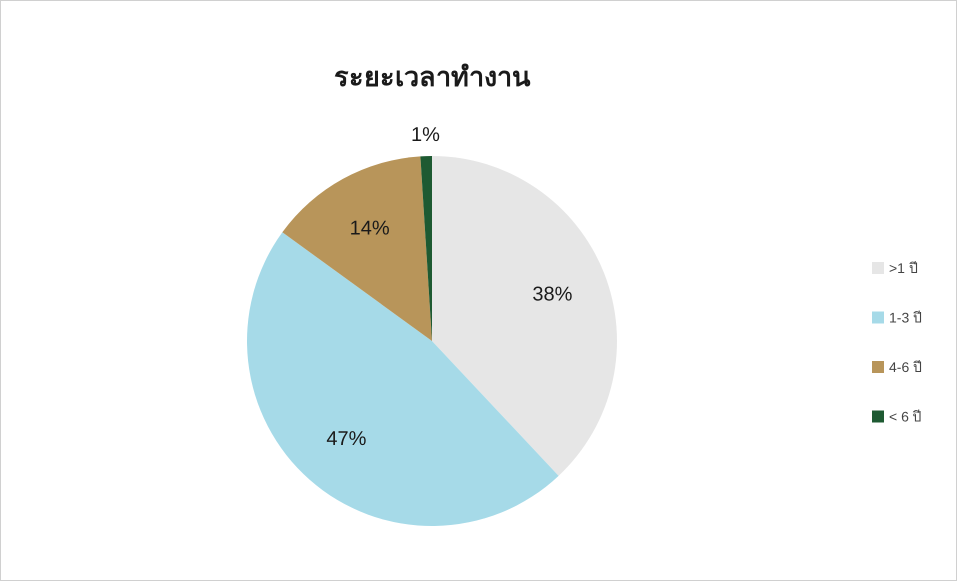  I want to click on legend-label: >1 ปี, so click(903, 268).